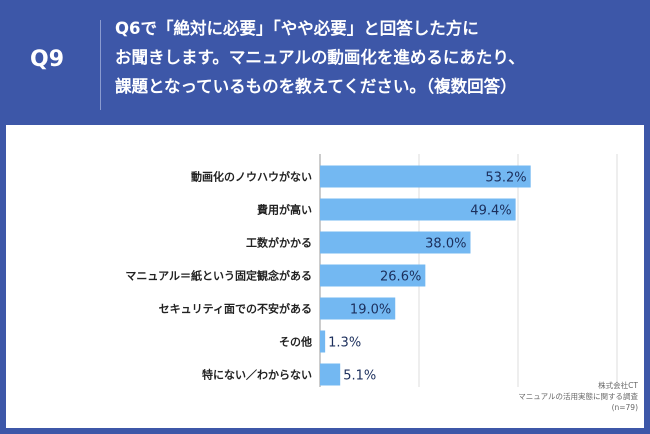  I want to click on value-label: 49.4%, so click(490, 211).